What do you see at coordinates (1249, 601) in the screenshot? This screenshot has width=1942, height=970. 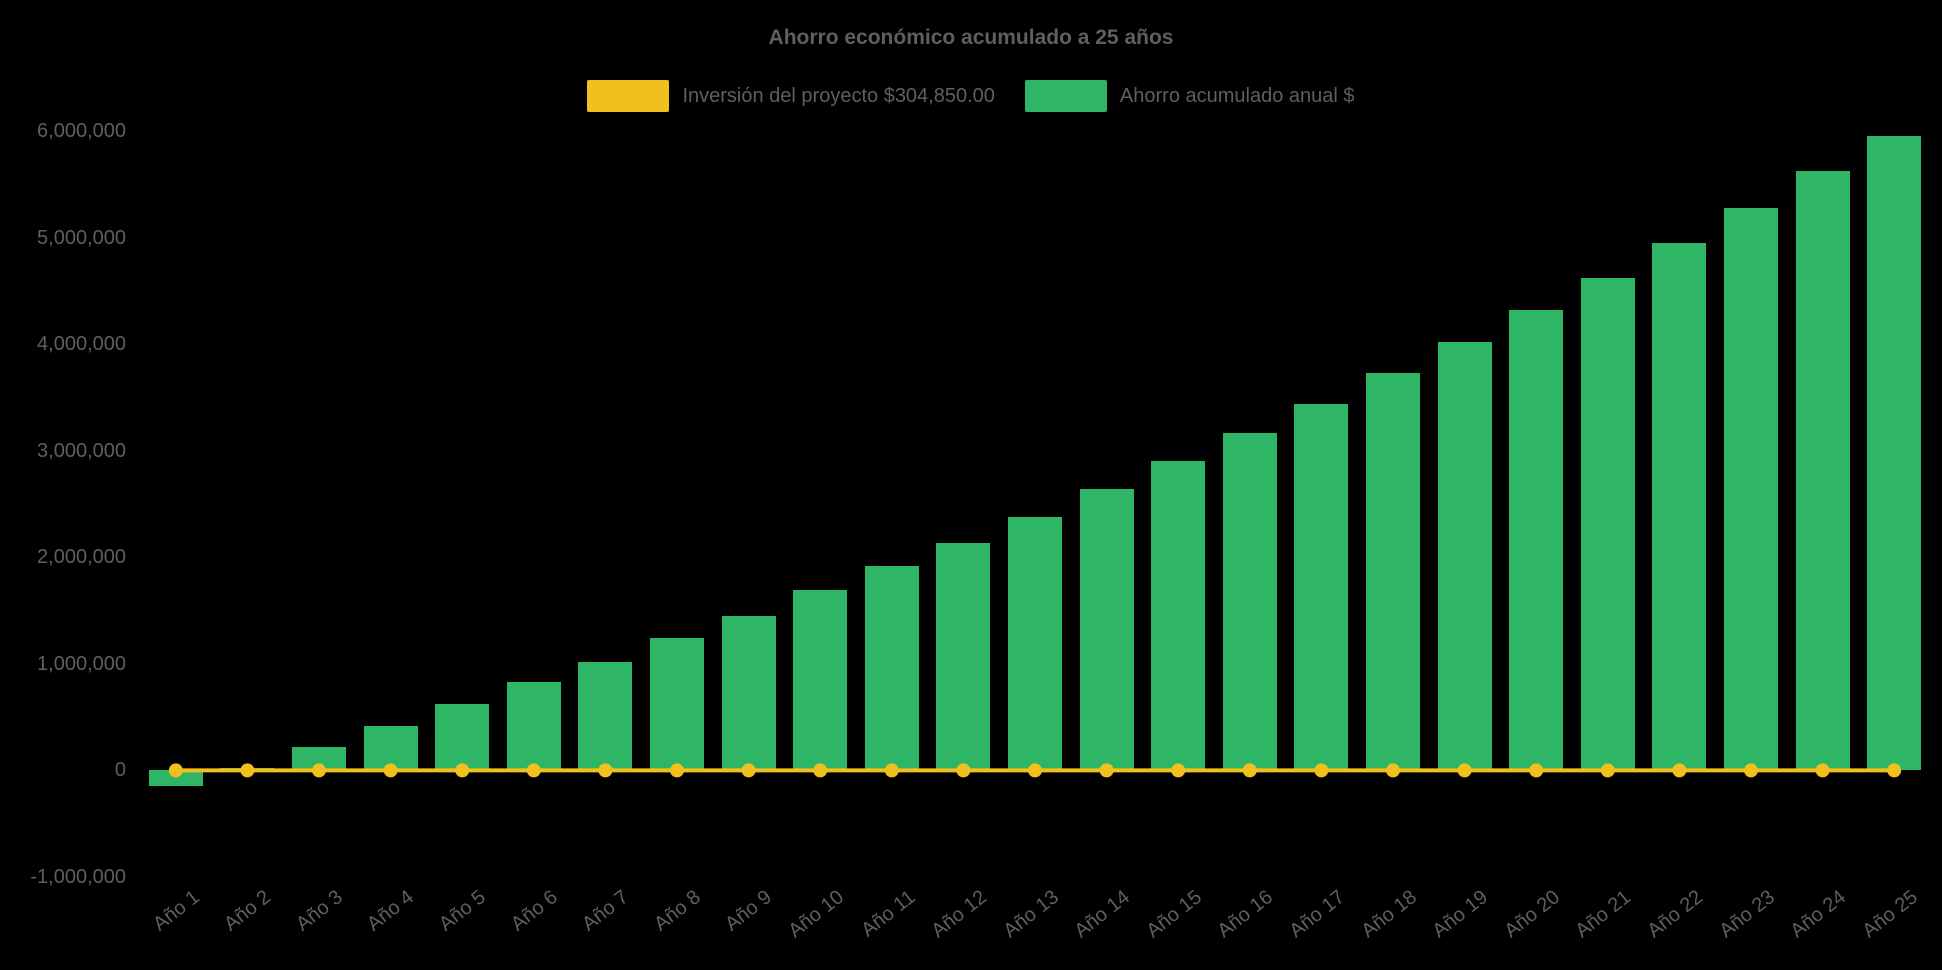 I see `bar-año-16` at bounding box center [1249, 601].